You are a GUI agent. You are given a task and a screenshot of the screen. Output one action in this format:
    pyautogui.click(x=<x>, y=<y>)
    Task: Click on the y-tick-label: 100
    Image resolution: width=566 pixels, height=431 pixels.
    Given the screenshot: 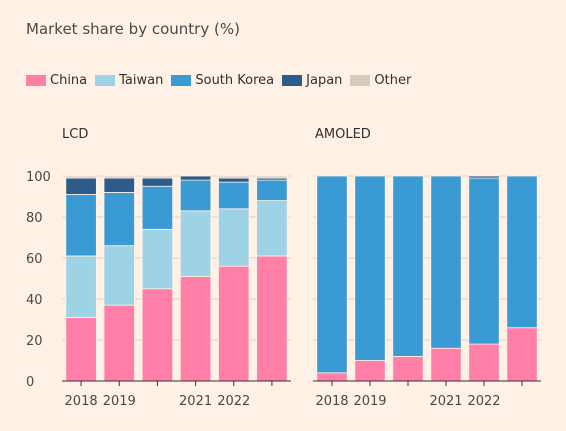 What is the action you would take?
    pyautogui.click(x=38, y=177)
    